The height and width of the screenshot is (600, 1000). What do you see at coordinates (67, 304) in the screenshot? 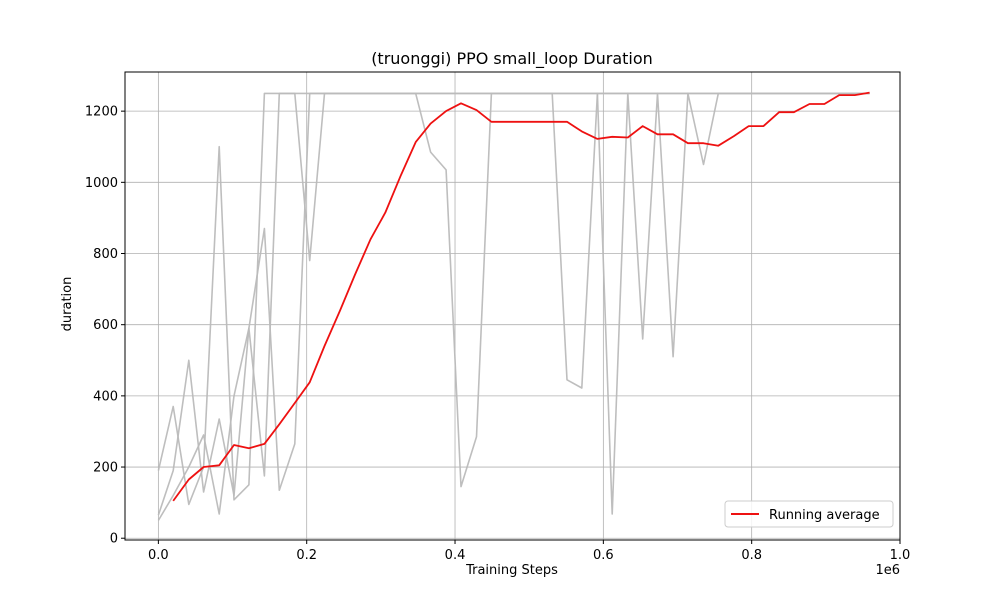
I see `y-axis-label: duration` at bounding box center [67, 304].